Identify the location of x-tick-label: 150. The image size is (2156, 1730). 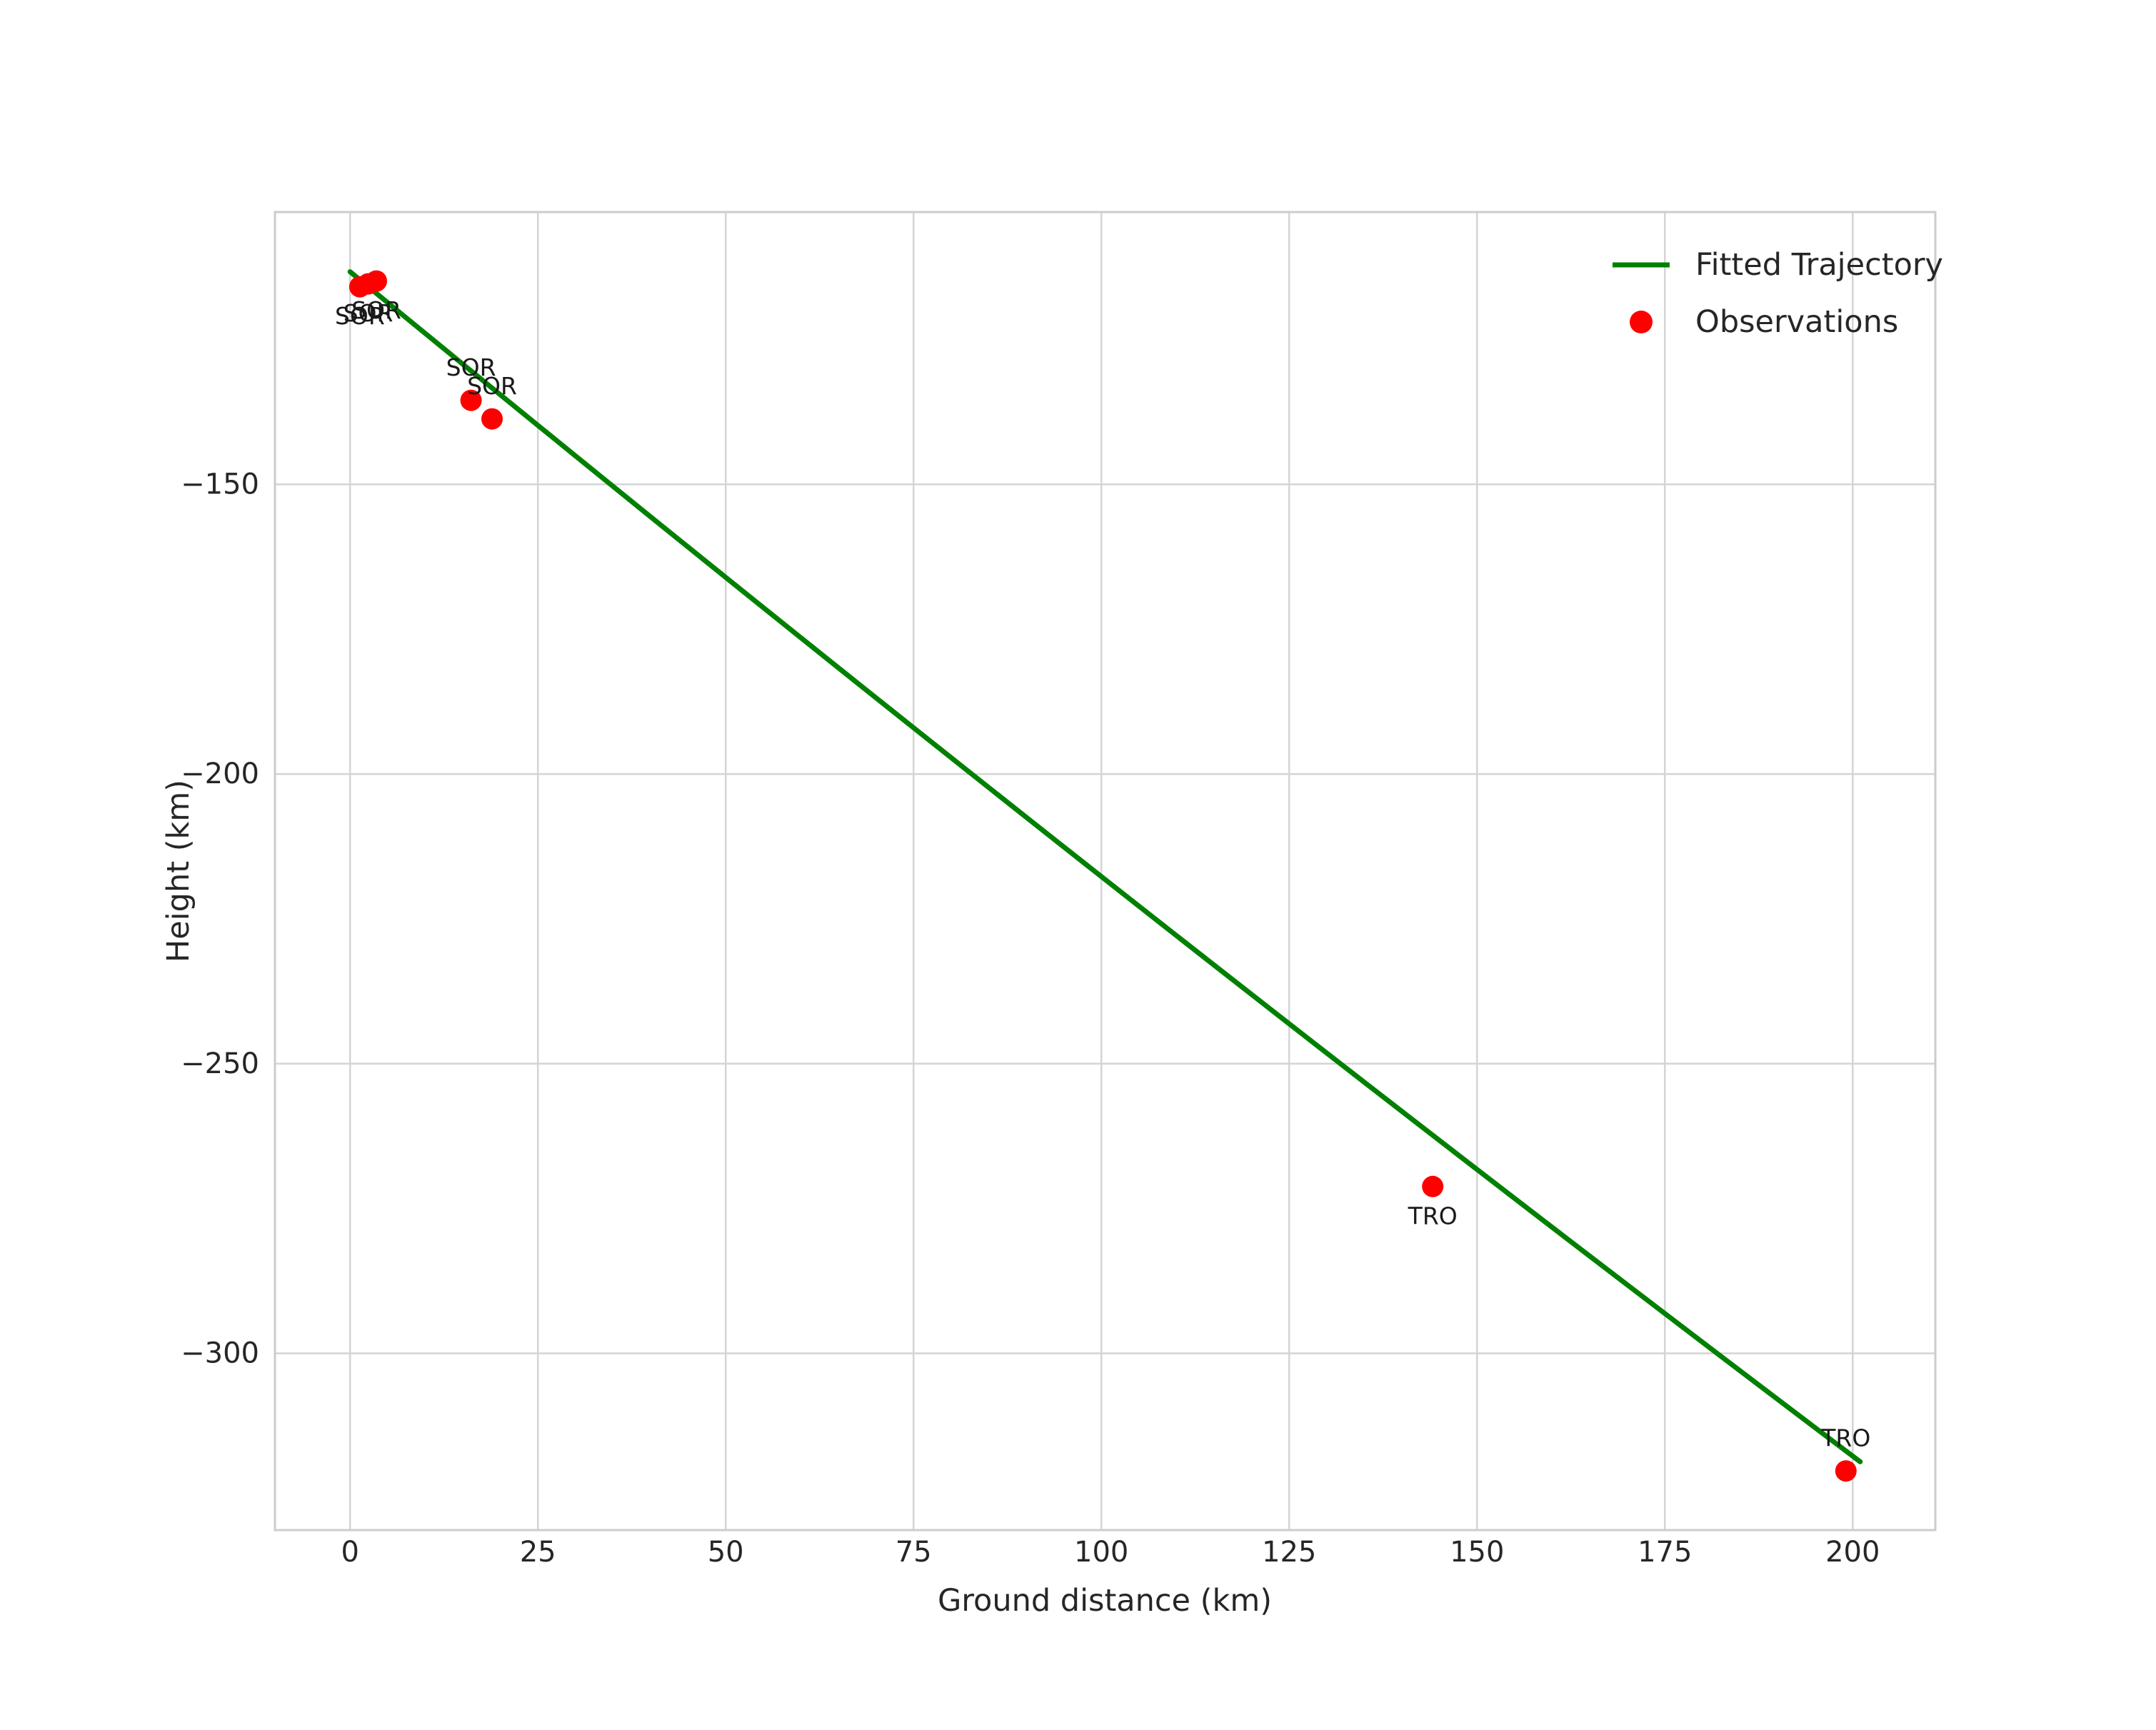
(1477, 1552).